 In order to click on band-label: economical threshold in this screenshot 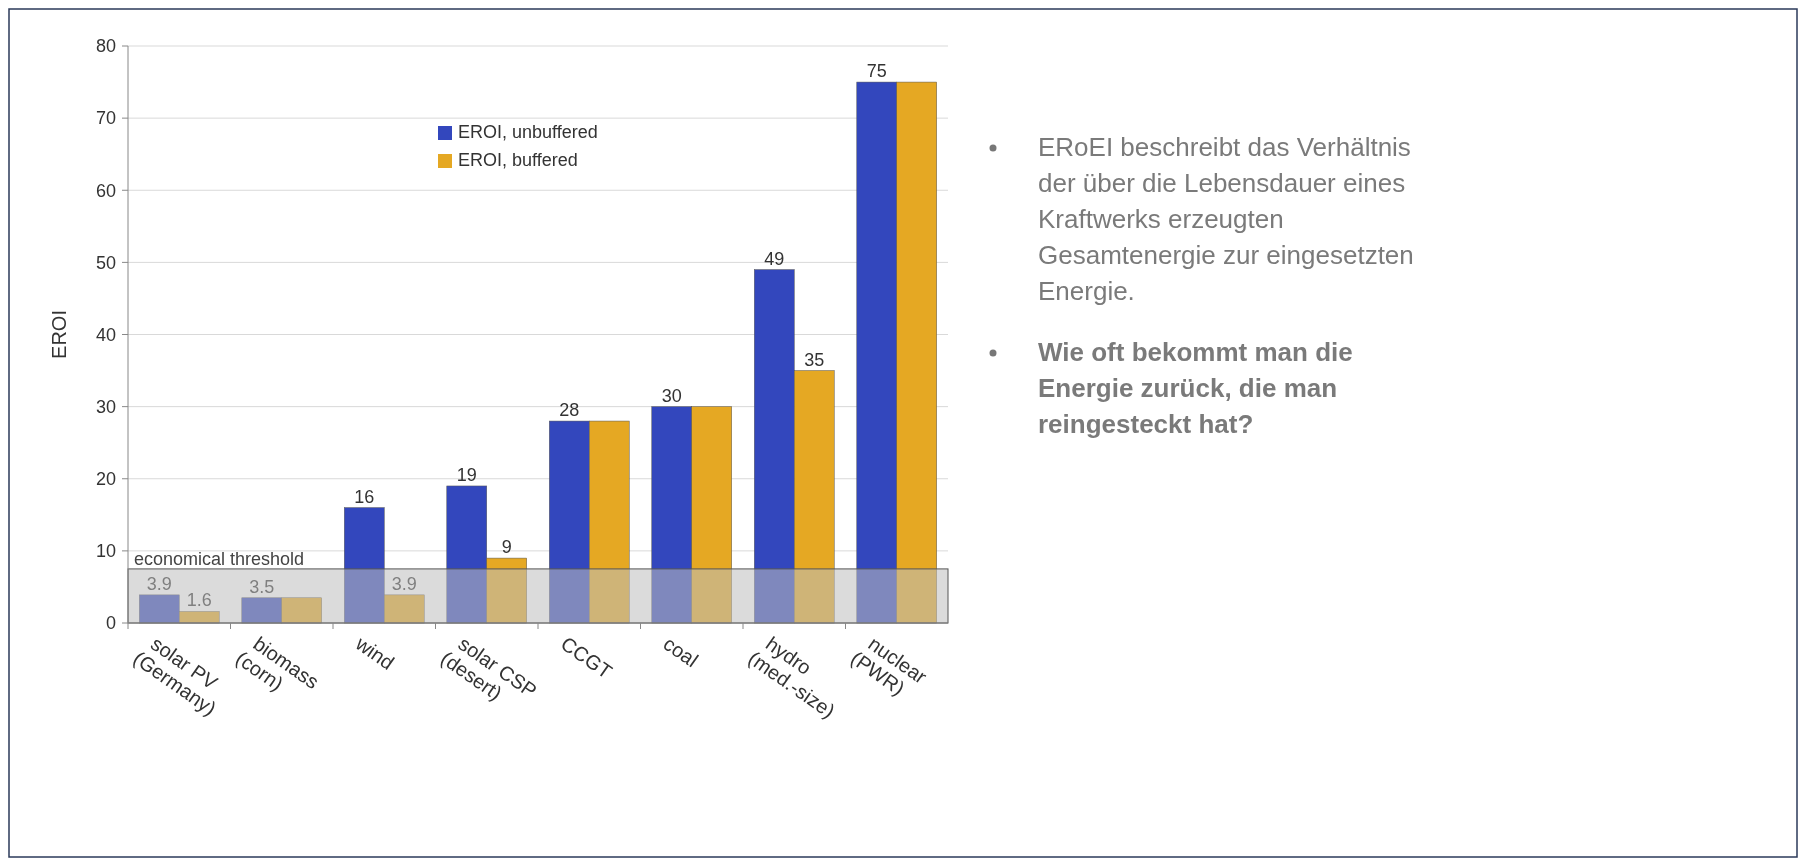, I will do `click(219, 558)`.